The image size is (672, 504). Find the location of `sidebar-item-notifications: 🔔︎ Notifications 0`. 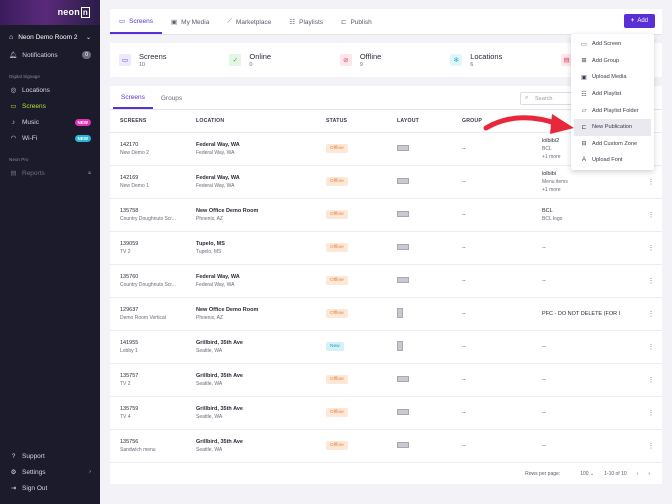

sidebar-item-notifications: 🔔︎ Notifications 0 is located at coordinates (50, 55).